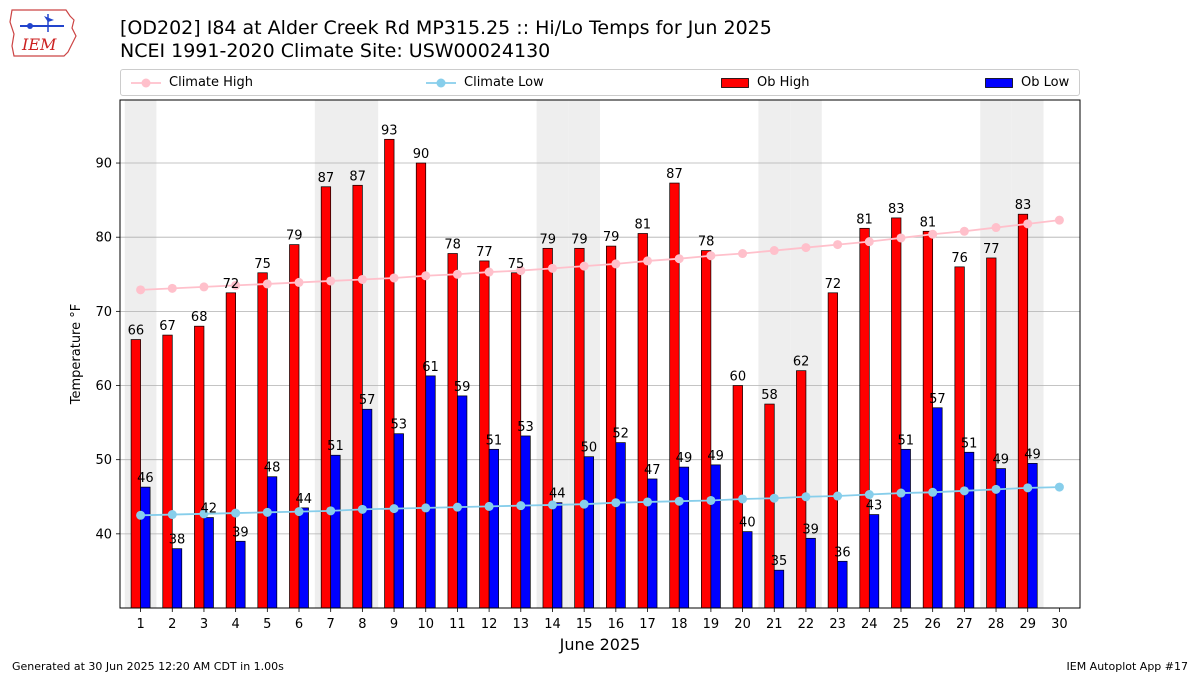  What do you see at coordinates (272, 468) in the screenshot?
I see `ob-low-label-day-5: 48` at bounding box center [272, 468].